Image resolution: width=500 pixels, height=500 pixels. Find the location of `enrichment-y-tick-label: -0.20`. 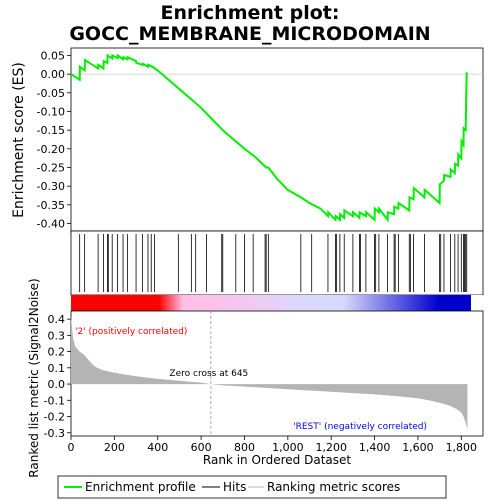

enrichment-y-tick-label: -0.20 is located at coordinates (51, 149).